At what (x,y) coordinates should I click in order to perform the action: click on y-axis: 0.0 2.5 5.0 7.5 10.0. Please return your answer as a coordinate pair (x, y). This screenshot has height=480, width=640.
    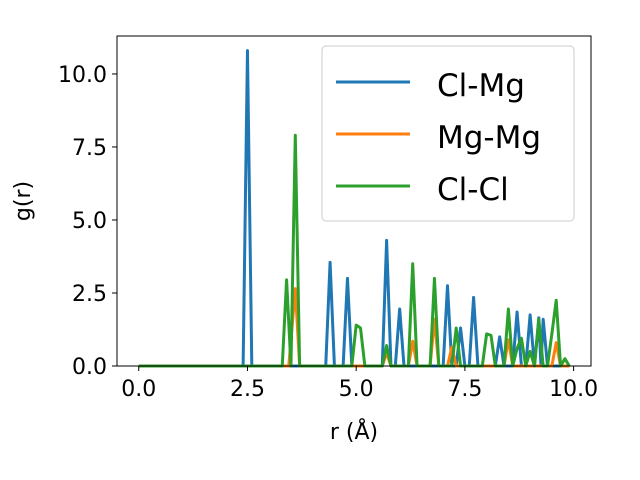
    Looking at the image, I should click on (87, 221).